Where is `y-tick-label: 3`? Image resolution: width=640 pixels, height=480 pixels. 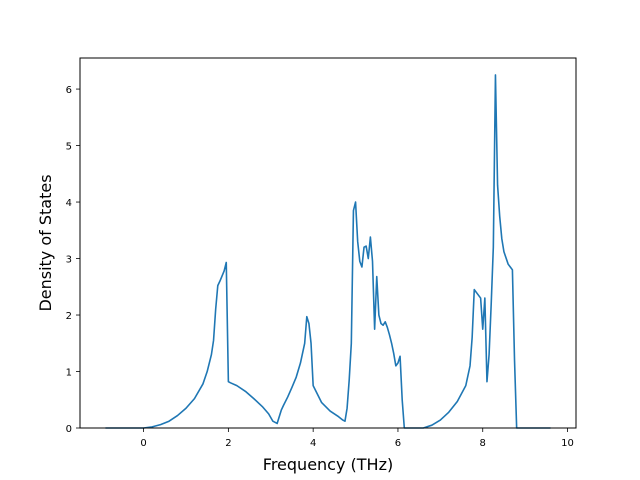
y-tick-label: 3 is located at coordinates (69, 260).